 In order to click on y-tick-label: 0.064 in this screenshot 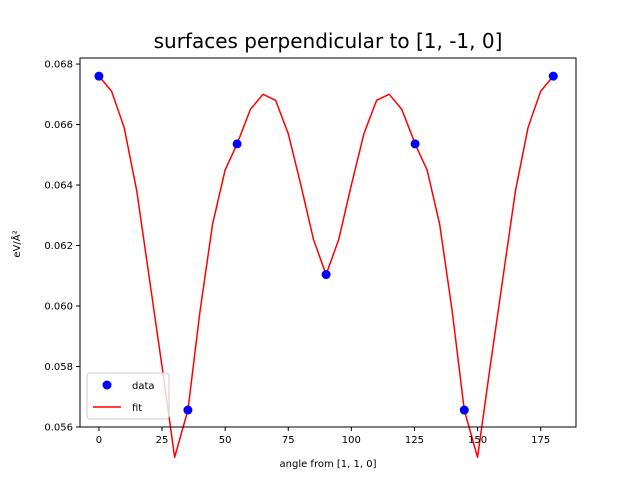, I will do `click(58, 186)`.